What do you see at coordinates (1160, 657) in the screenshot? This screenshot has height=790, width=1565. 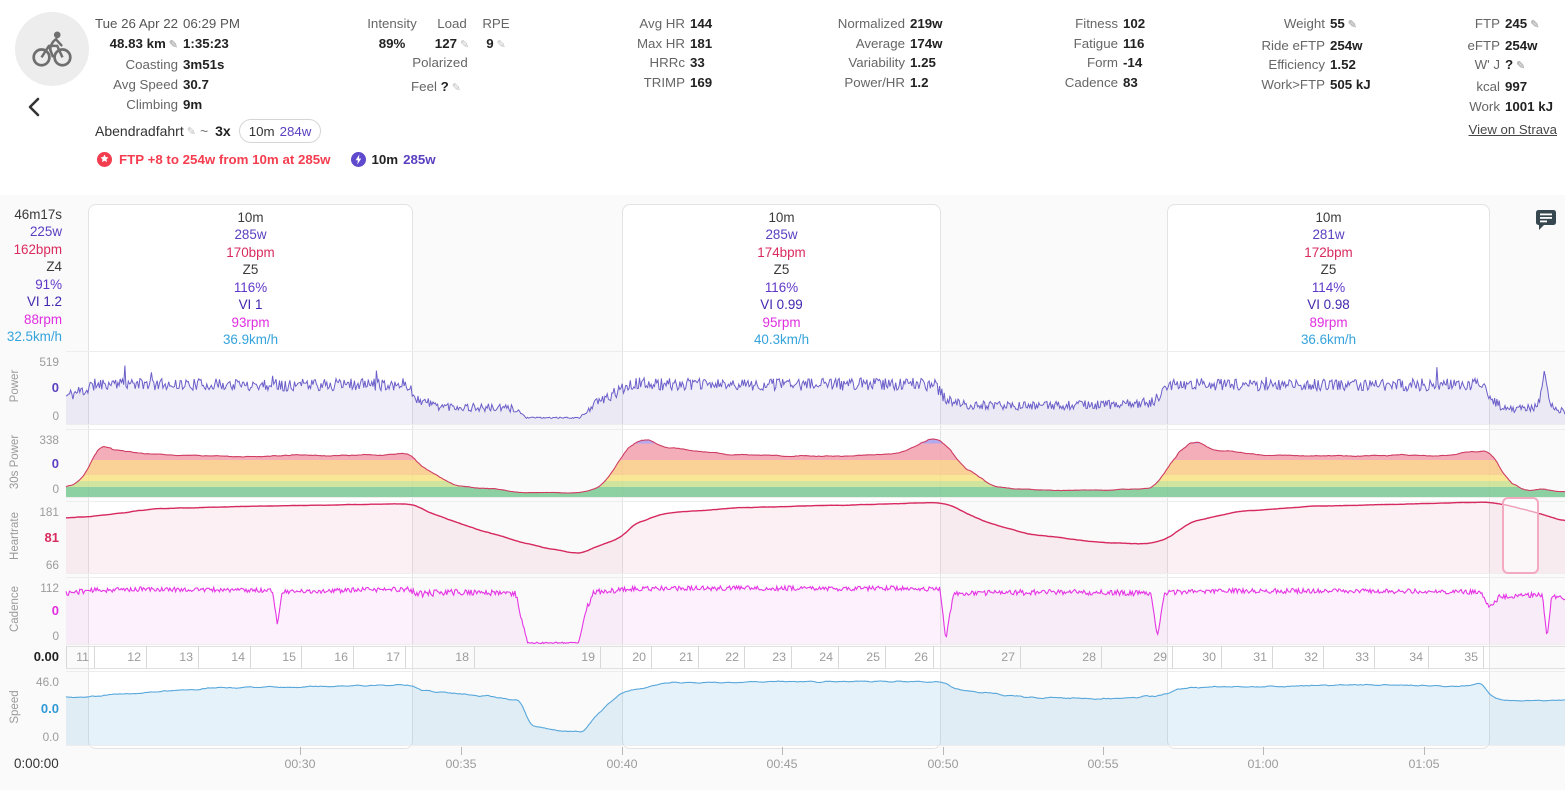 I see `distance-tick-label: 29` at bounding box center [1160, 657].